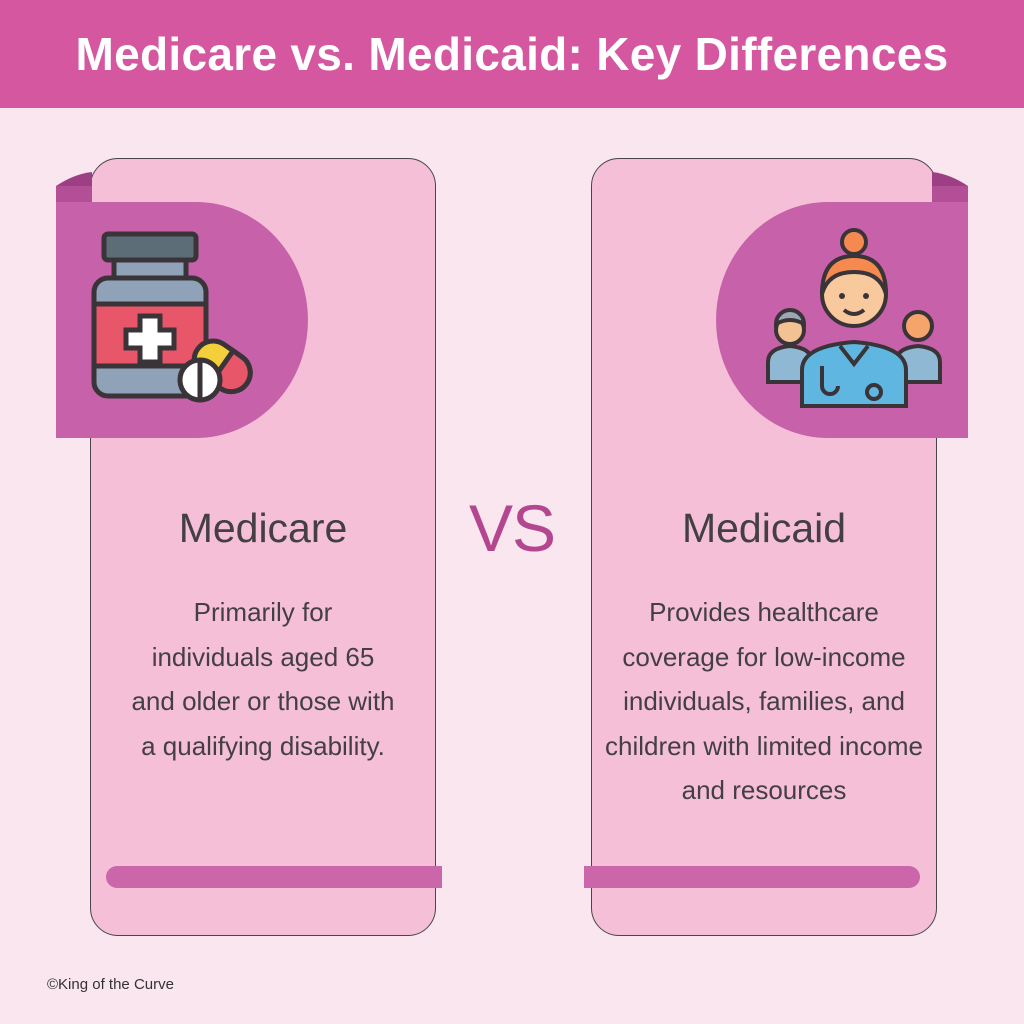 The image size is (1024, 1024). What do you see at coordinates (752, 877) in the screenshot?
I see `medicaid-accent-bar` at bounding box center [752, 877].